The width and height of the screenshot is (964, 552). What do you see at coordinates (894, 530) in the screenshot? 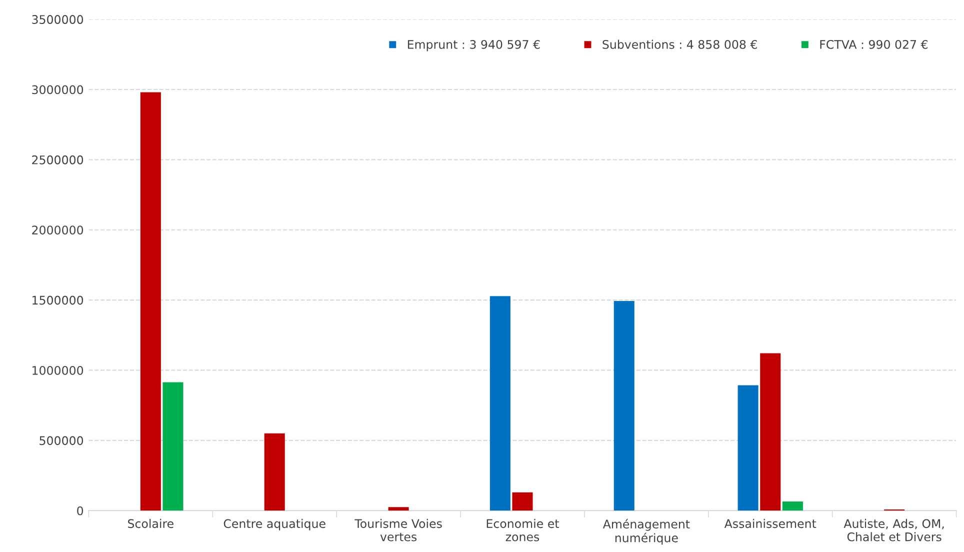
I see `x-tick-label: Autiste, Ads, OM, Chalet et Divers` at bounding box center [894, 530].